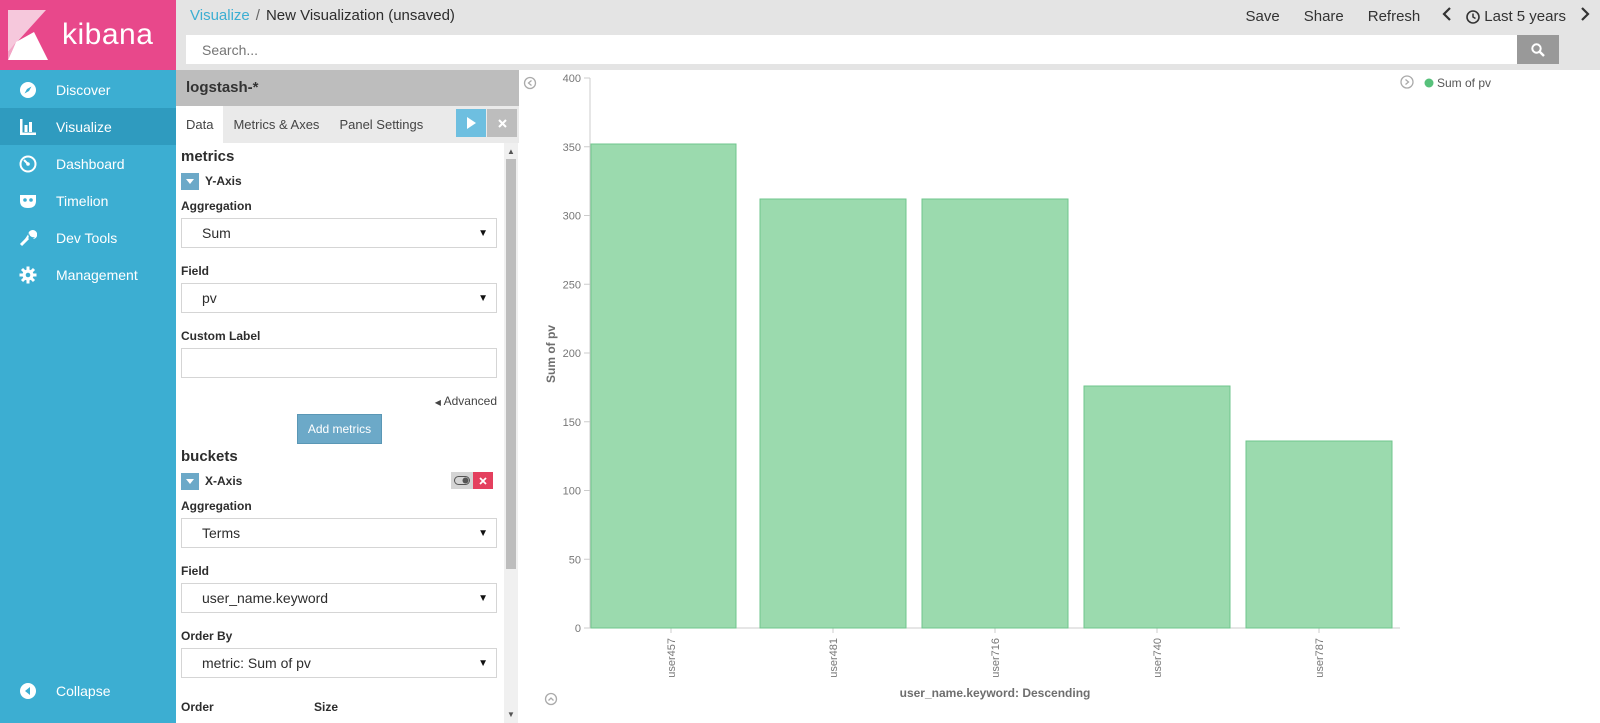  Describe the element at coordinates (339, 298) in the screenshot. I see `y-field-select: pv ▼` at that location.